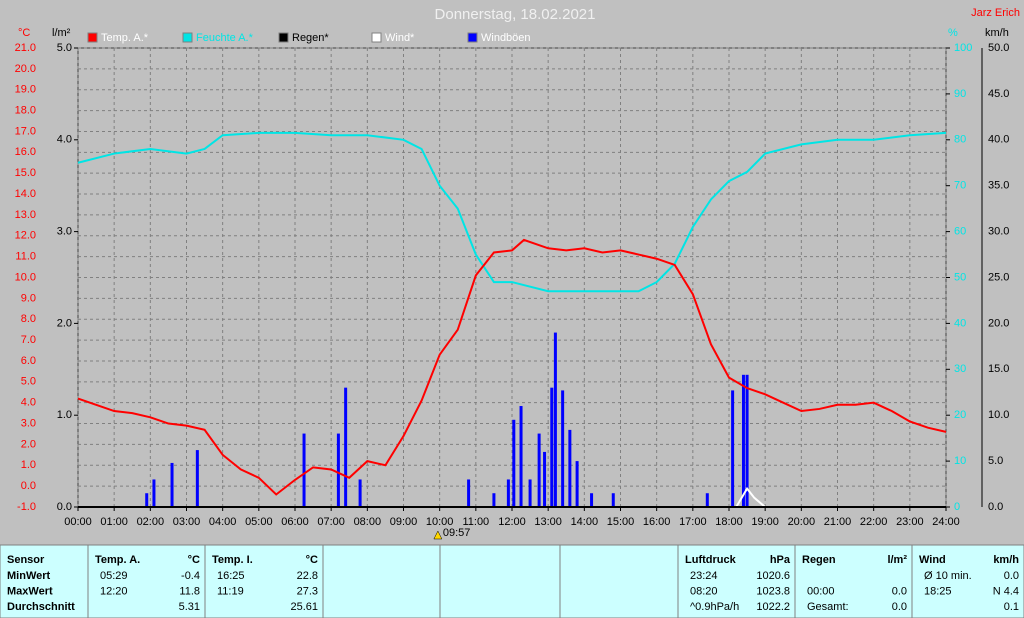  Describe the element at coordinates (948, 576) in the screenshot. I see `table-cell: Ø 10 min.` at that location.